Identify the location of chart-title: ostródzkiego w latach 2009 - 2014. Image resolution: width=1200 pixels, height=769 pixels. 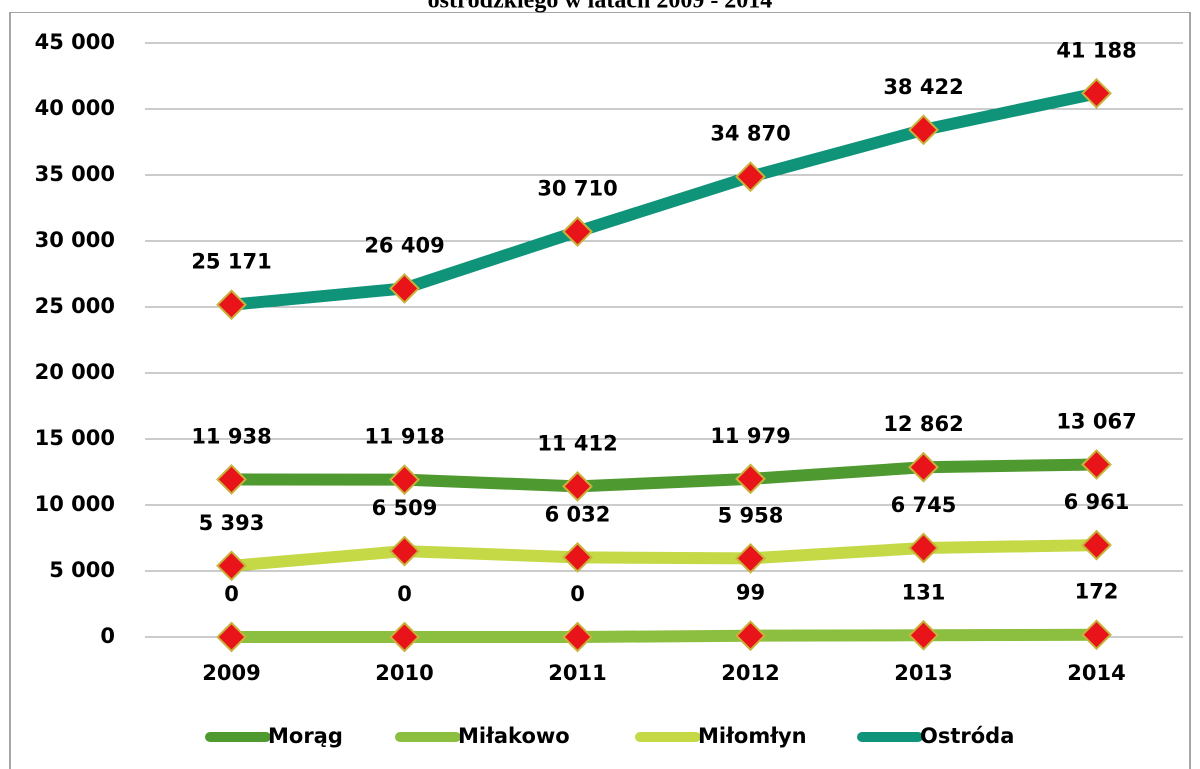
(600, 7).